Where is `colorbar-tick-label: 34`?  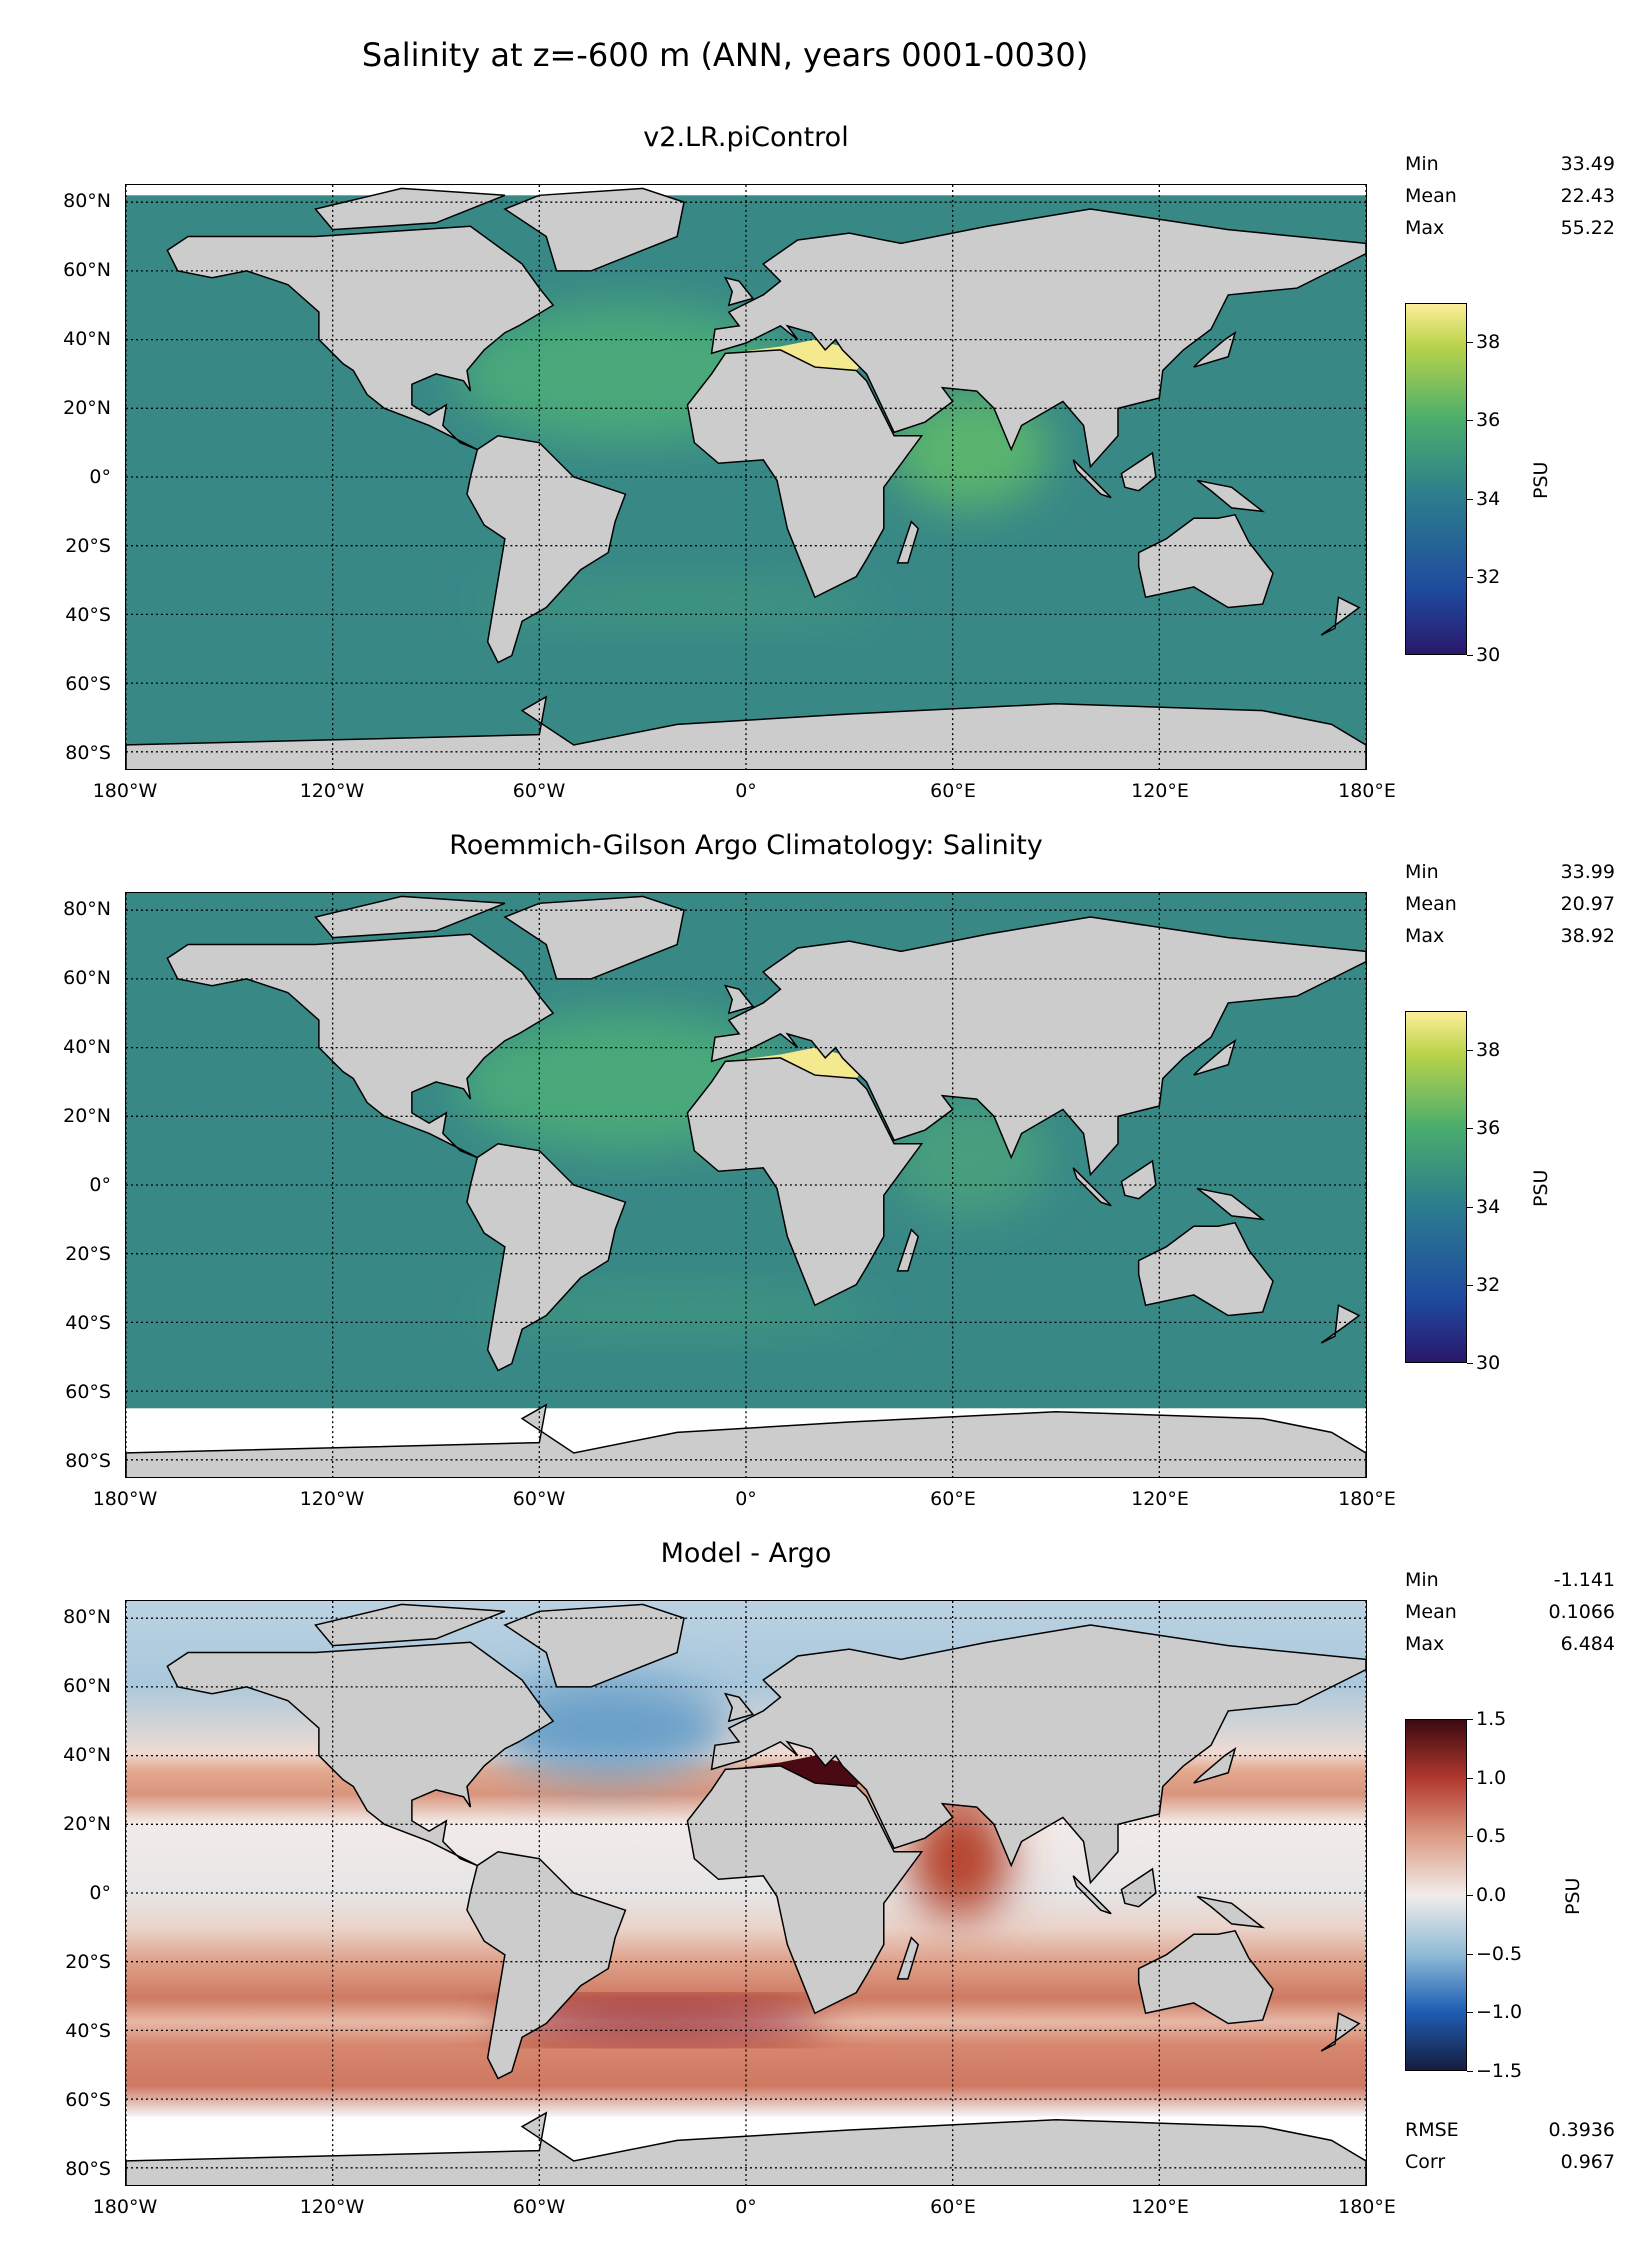
colorbar-tick-label: 34 is located at coordinates (1483, 498).